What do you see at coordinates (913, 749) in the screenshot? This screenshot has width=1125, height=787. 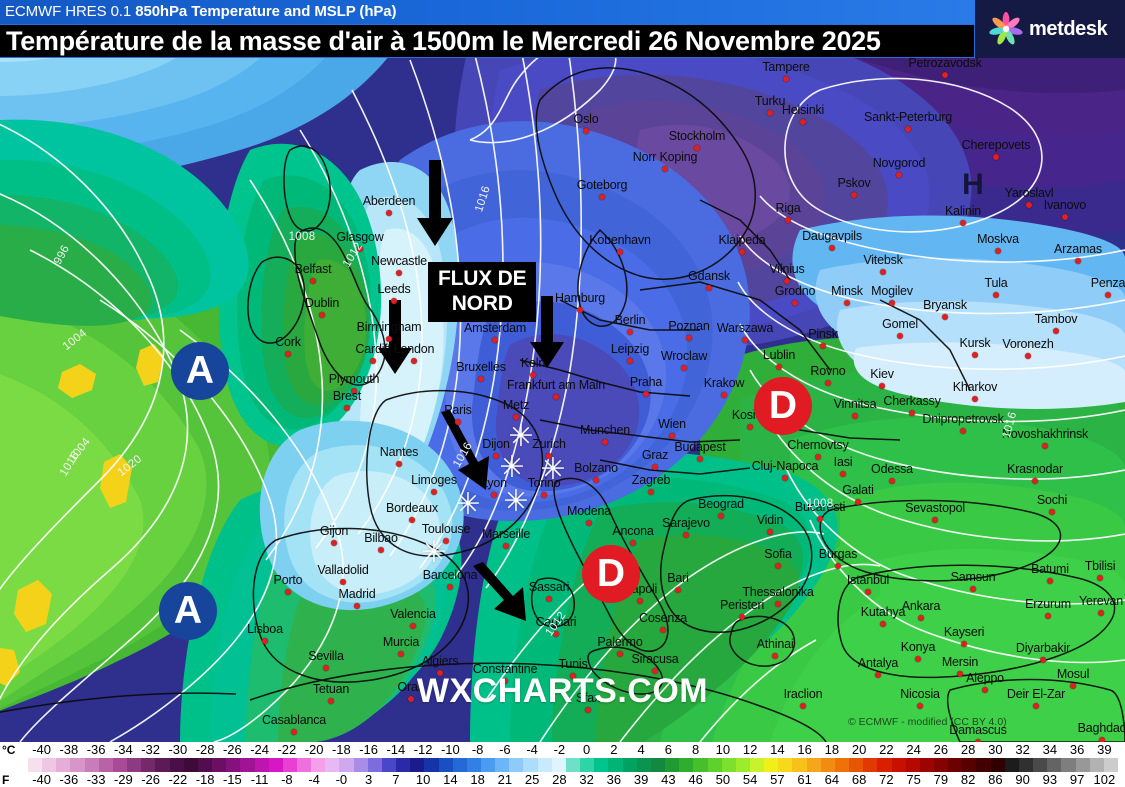 I see `legend-tick-label: 24` at bounding box center [913, 749].